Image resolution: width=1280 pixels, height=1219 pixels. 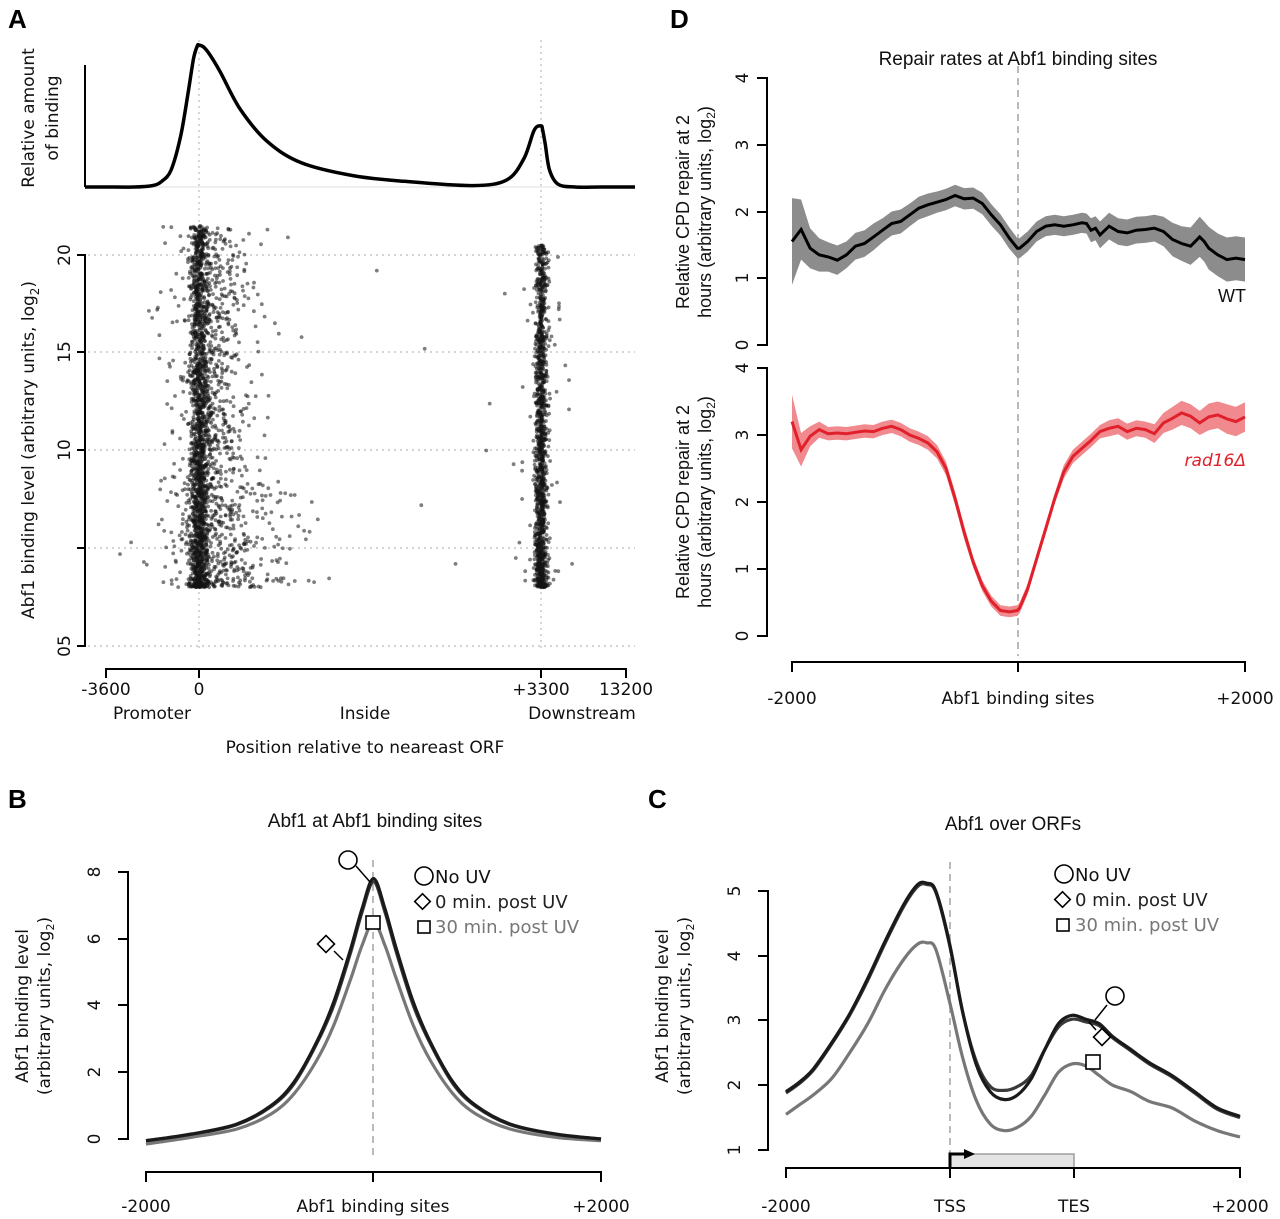 I want to click on b-ylabel-line2: (arbitrary units, log2), so click(x=46, y=1006).